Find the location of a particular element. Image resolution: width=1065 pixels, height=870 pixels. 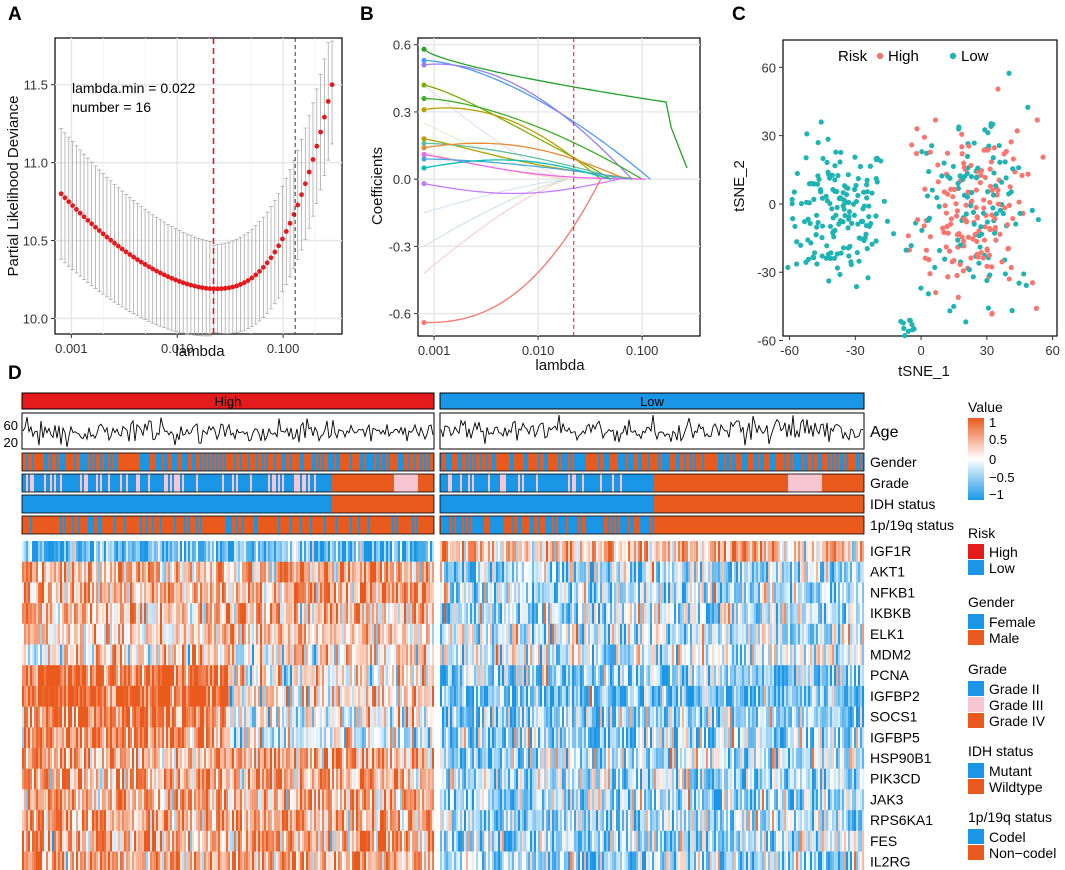

panel-a-annotation-lambda: lambda.min = 0.022 is located at coordinates (134, 88).